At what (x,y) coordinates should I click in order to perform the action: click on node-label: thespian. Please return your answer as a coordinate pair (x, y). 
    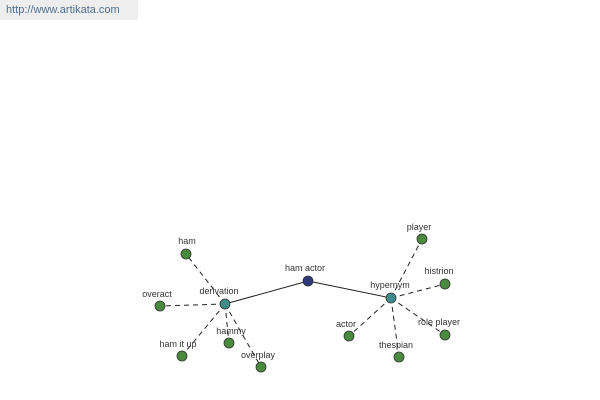
    Looking at the image, I should click on (396, 345).